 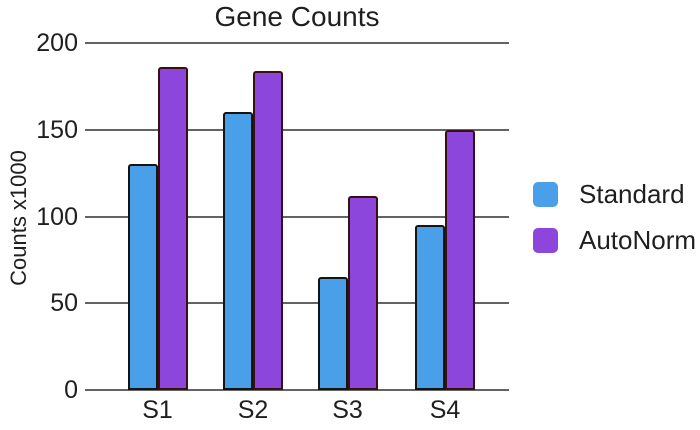 I want to click on y-tick-label-0: 0, so click(x=71, y=390).